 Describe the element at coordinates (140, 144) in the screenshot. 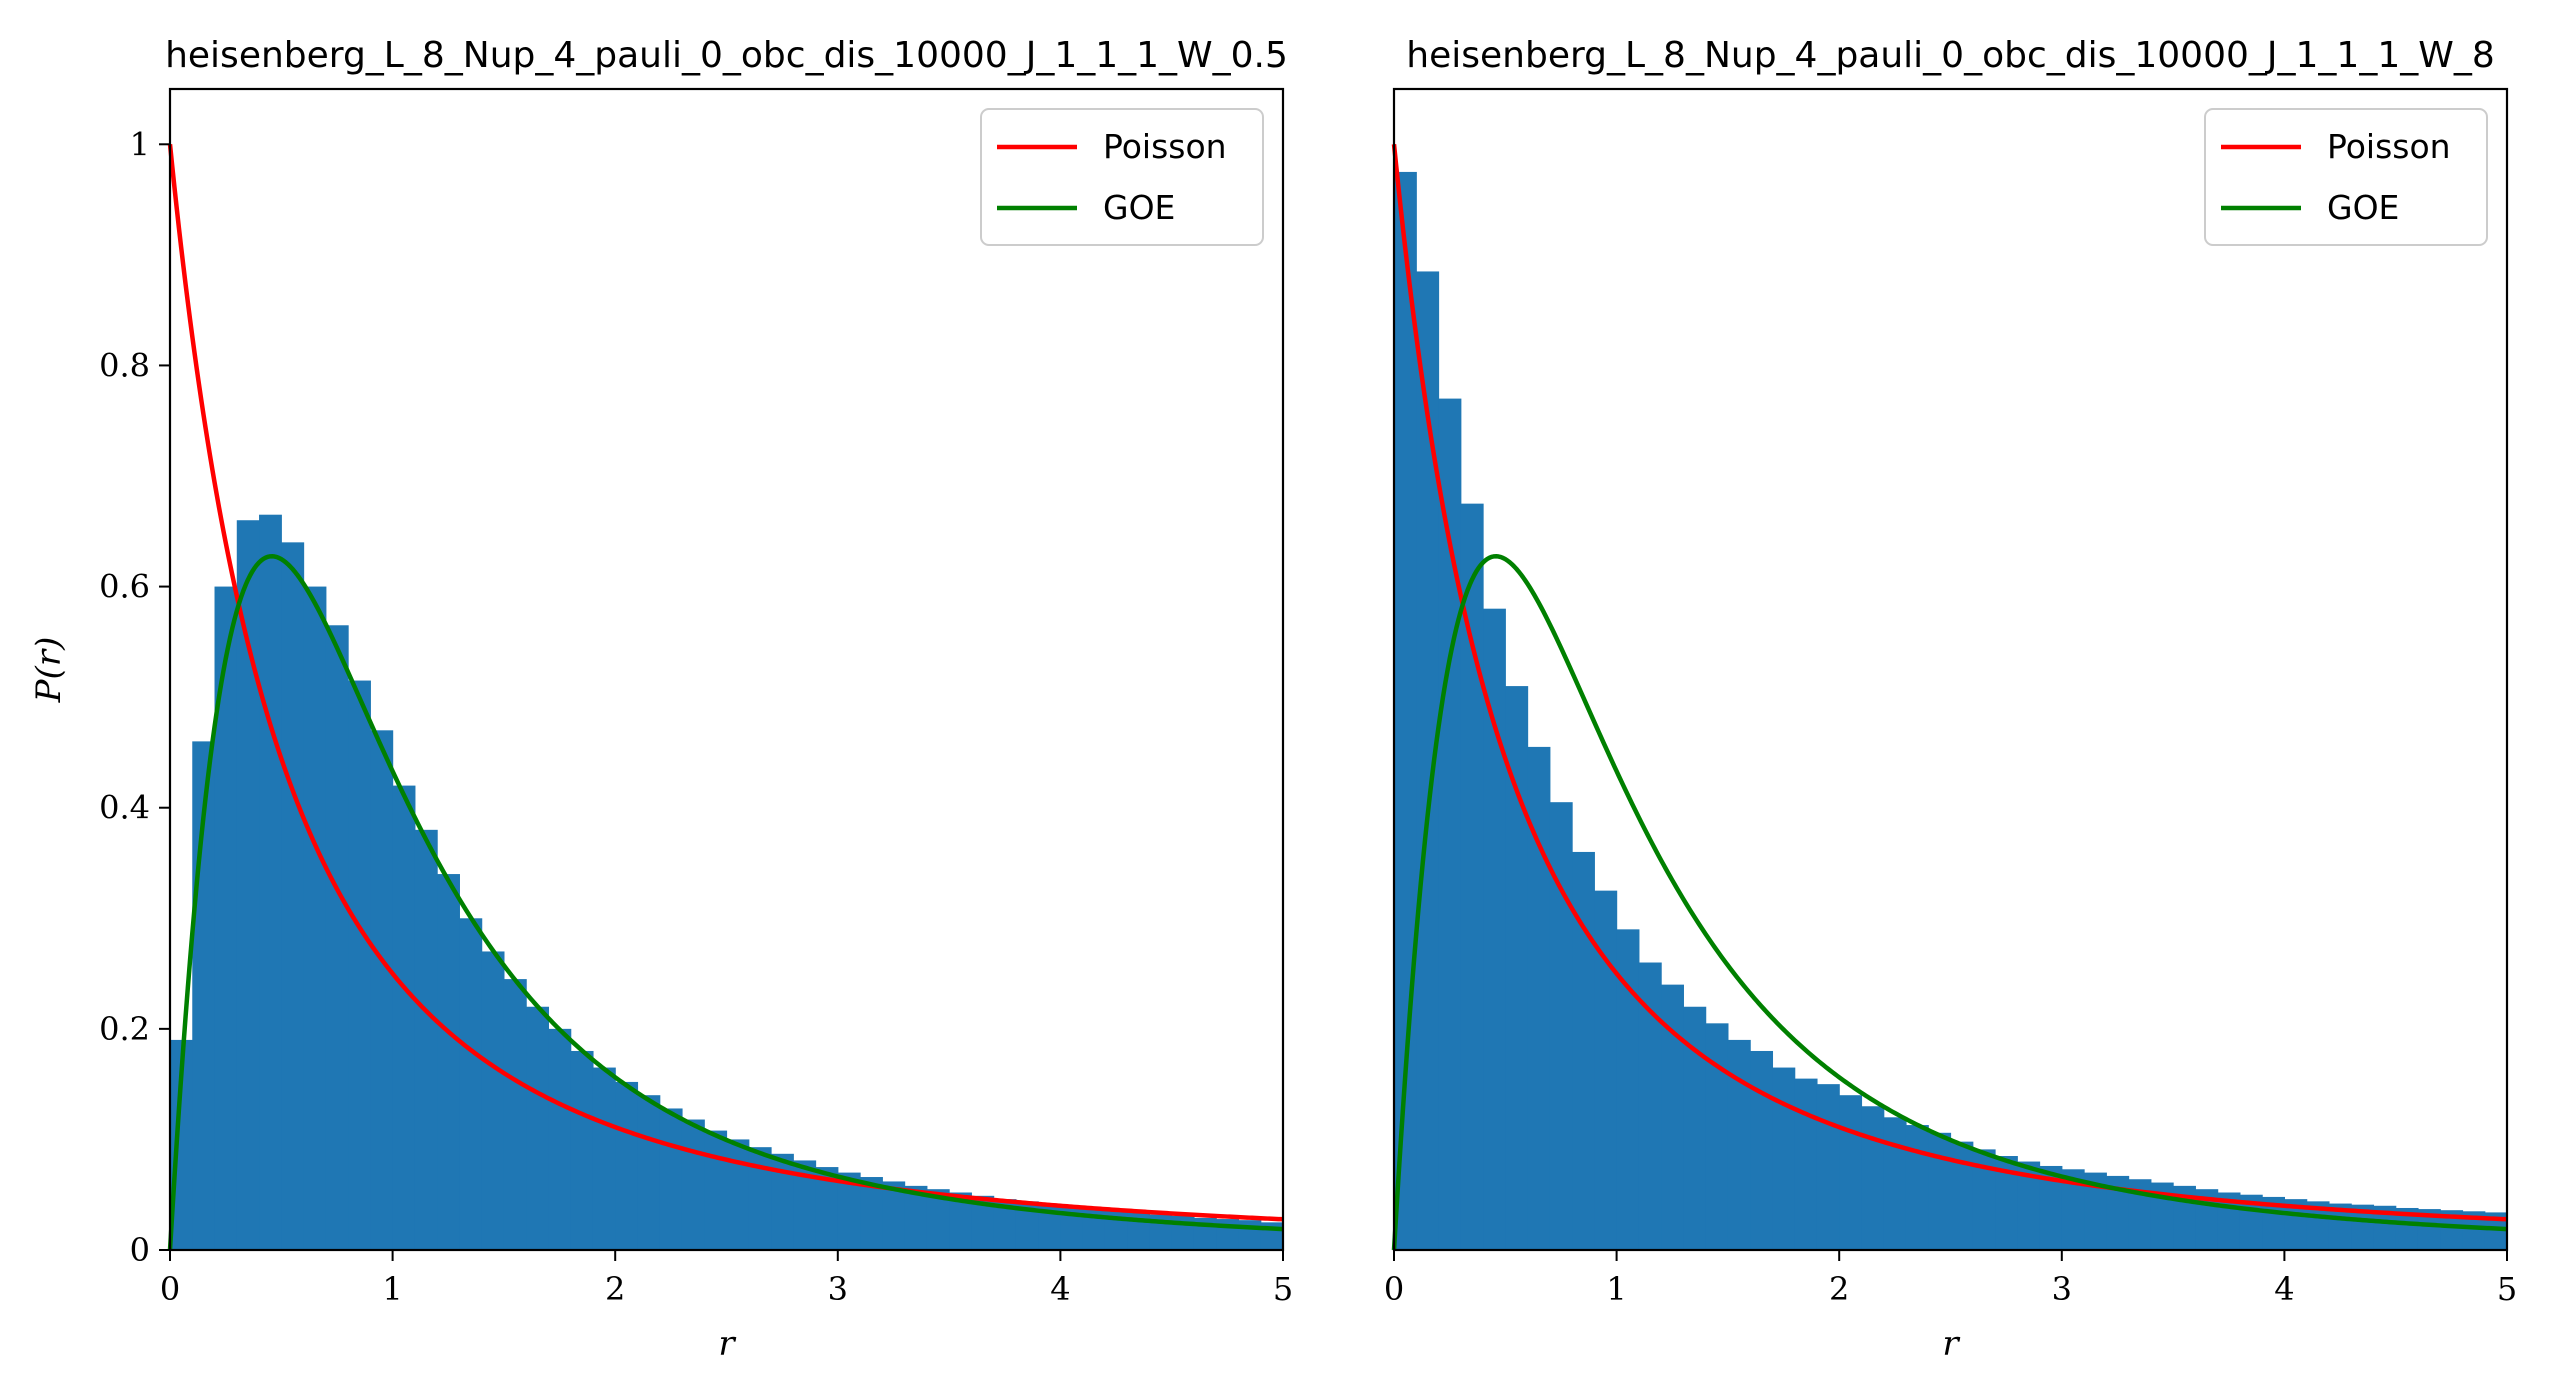

I see `y-tick-label: 1` at that location.